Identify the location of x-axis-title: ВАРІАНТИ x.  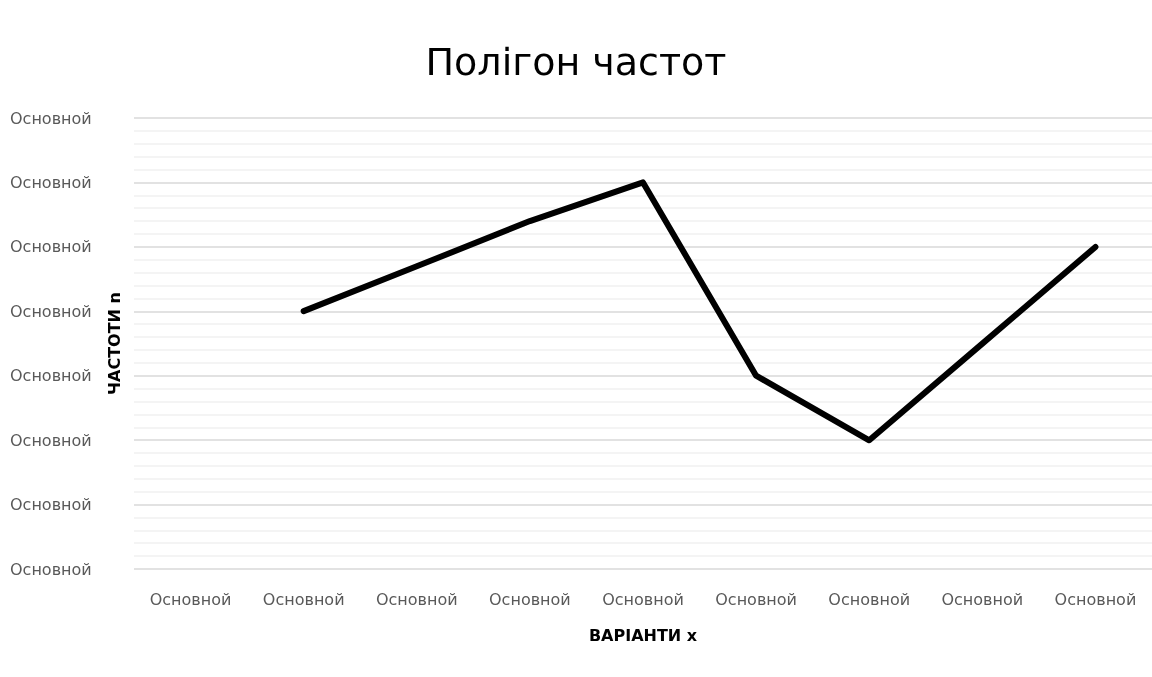
(643, 635).